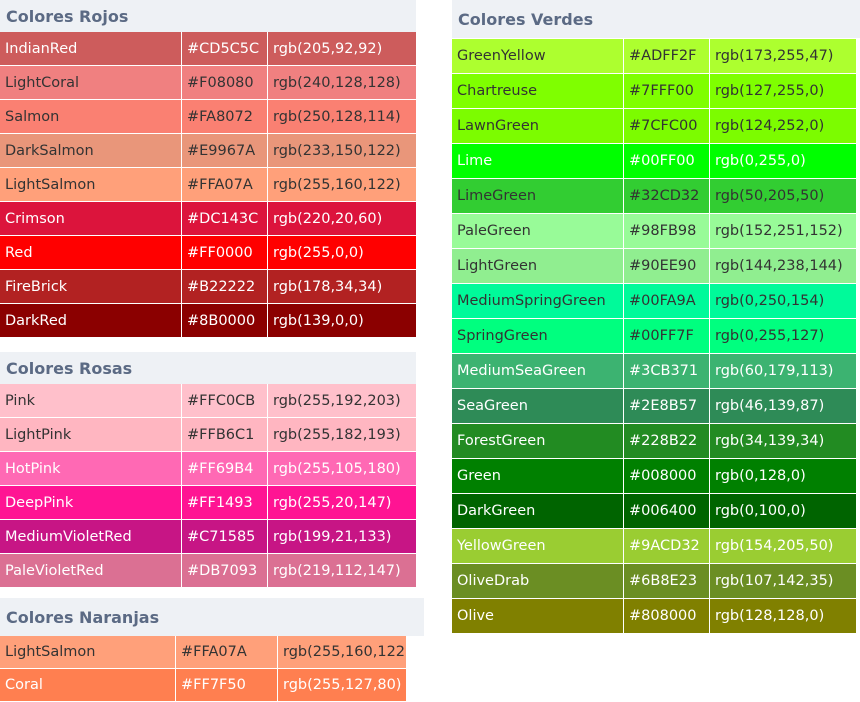  I want to click on color-name-cell: LawnGreen, so click(538, 126).